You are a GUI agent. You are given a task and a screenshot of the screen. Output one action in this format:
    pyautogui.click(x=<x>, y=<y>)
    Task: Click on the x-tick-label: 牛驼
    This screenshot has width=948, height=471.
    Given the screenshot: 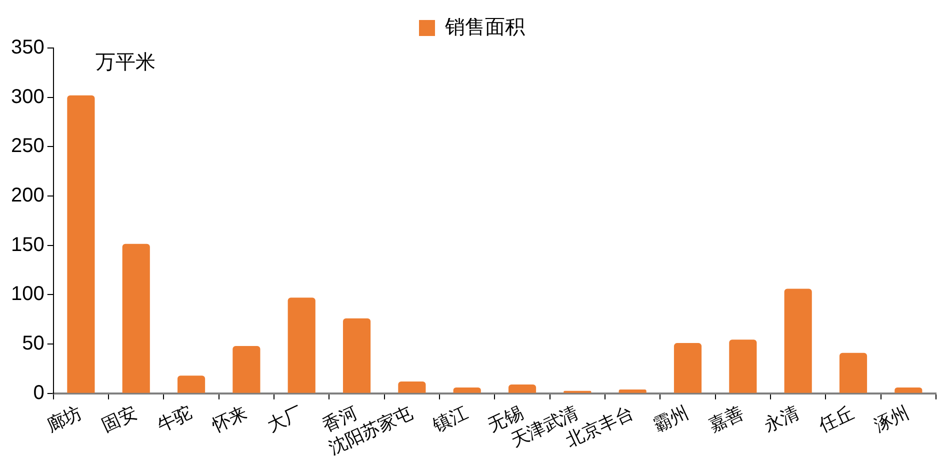 What is the action you would take?
    pyautogui.click(x=175, y=419)
    